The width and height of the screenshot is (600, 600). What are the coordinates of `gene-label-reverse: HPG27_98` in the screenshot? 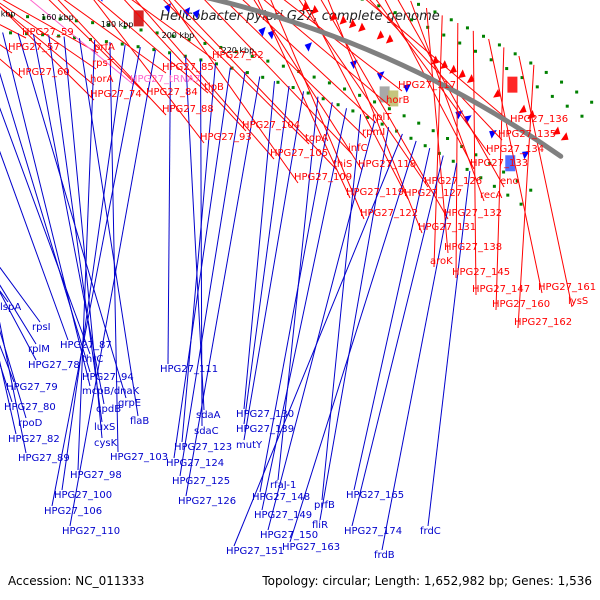 It's located at (96, 475).